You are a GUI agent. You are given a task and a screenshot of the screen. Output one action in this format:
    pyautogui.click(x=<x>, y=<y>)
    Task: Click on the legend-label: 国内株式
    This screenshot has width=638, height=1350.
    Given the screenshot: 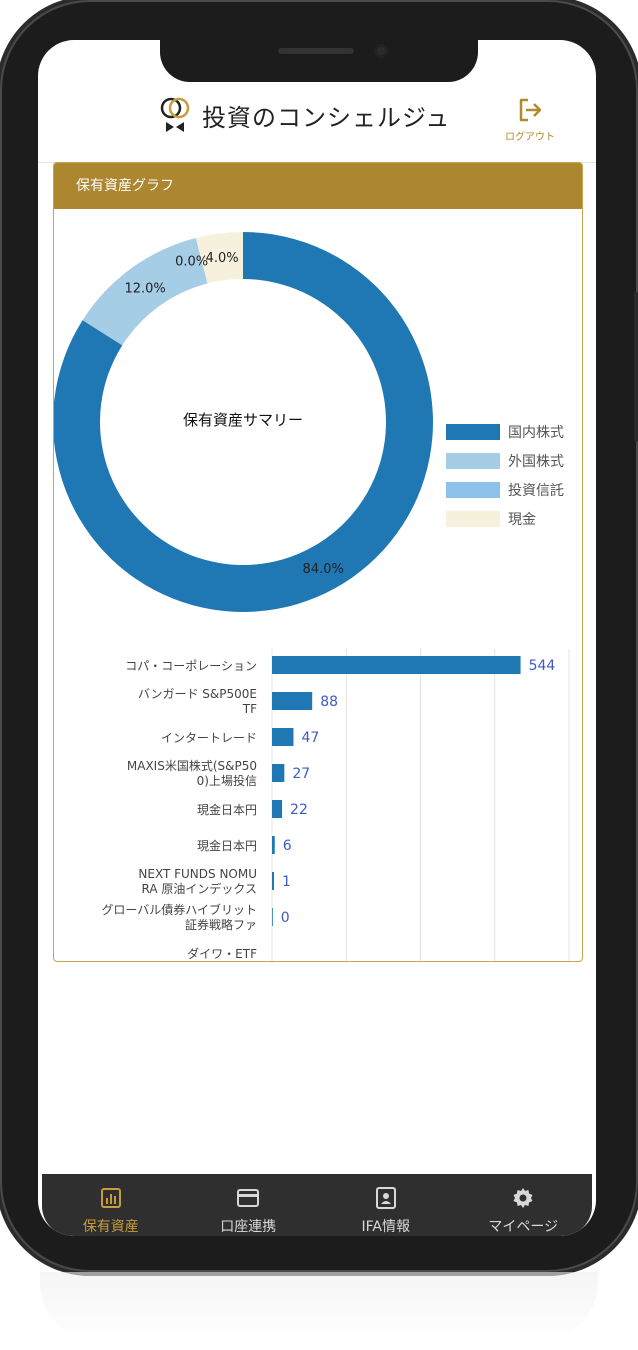 What is the action you would take?
    pyautogui.click(x=536, y=432)
    